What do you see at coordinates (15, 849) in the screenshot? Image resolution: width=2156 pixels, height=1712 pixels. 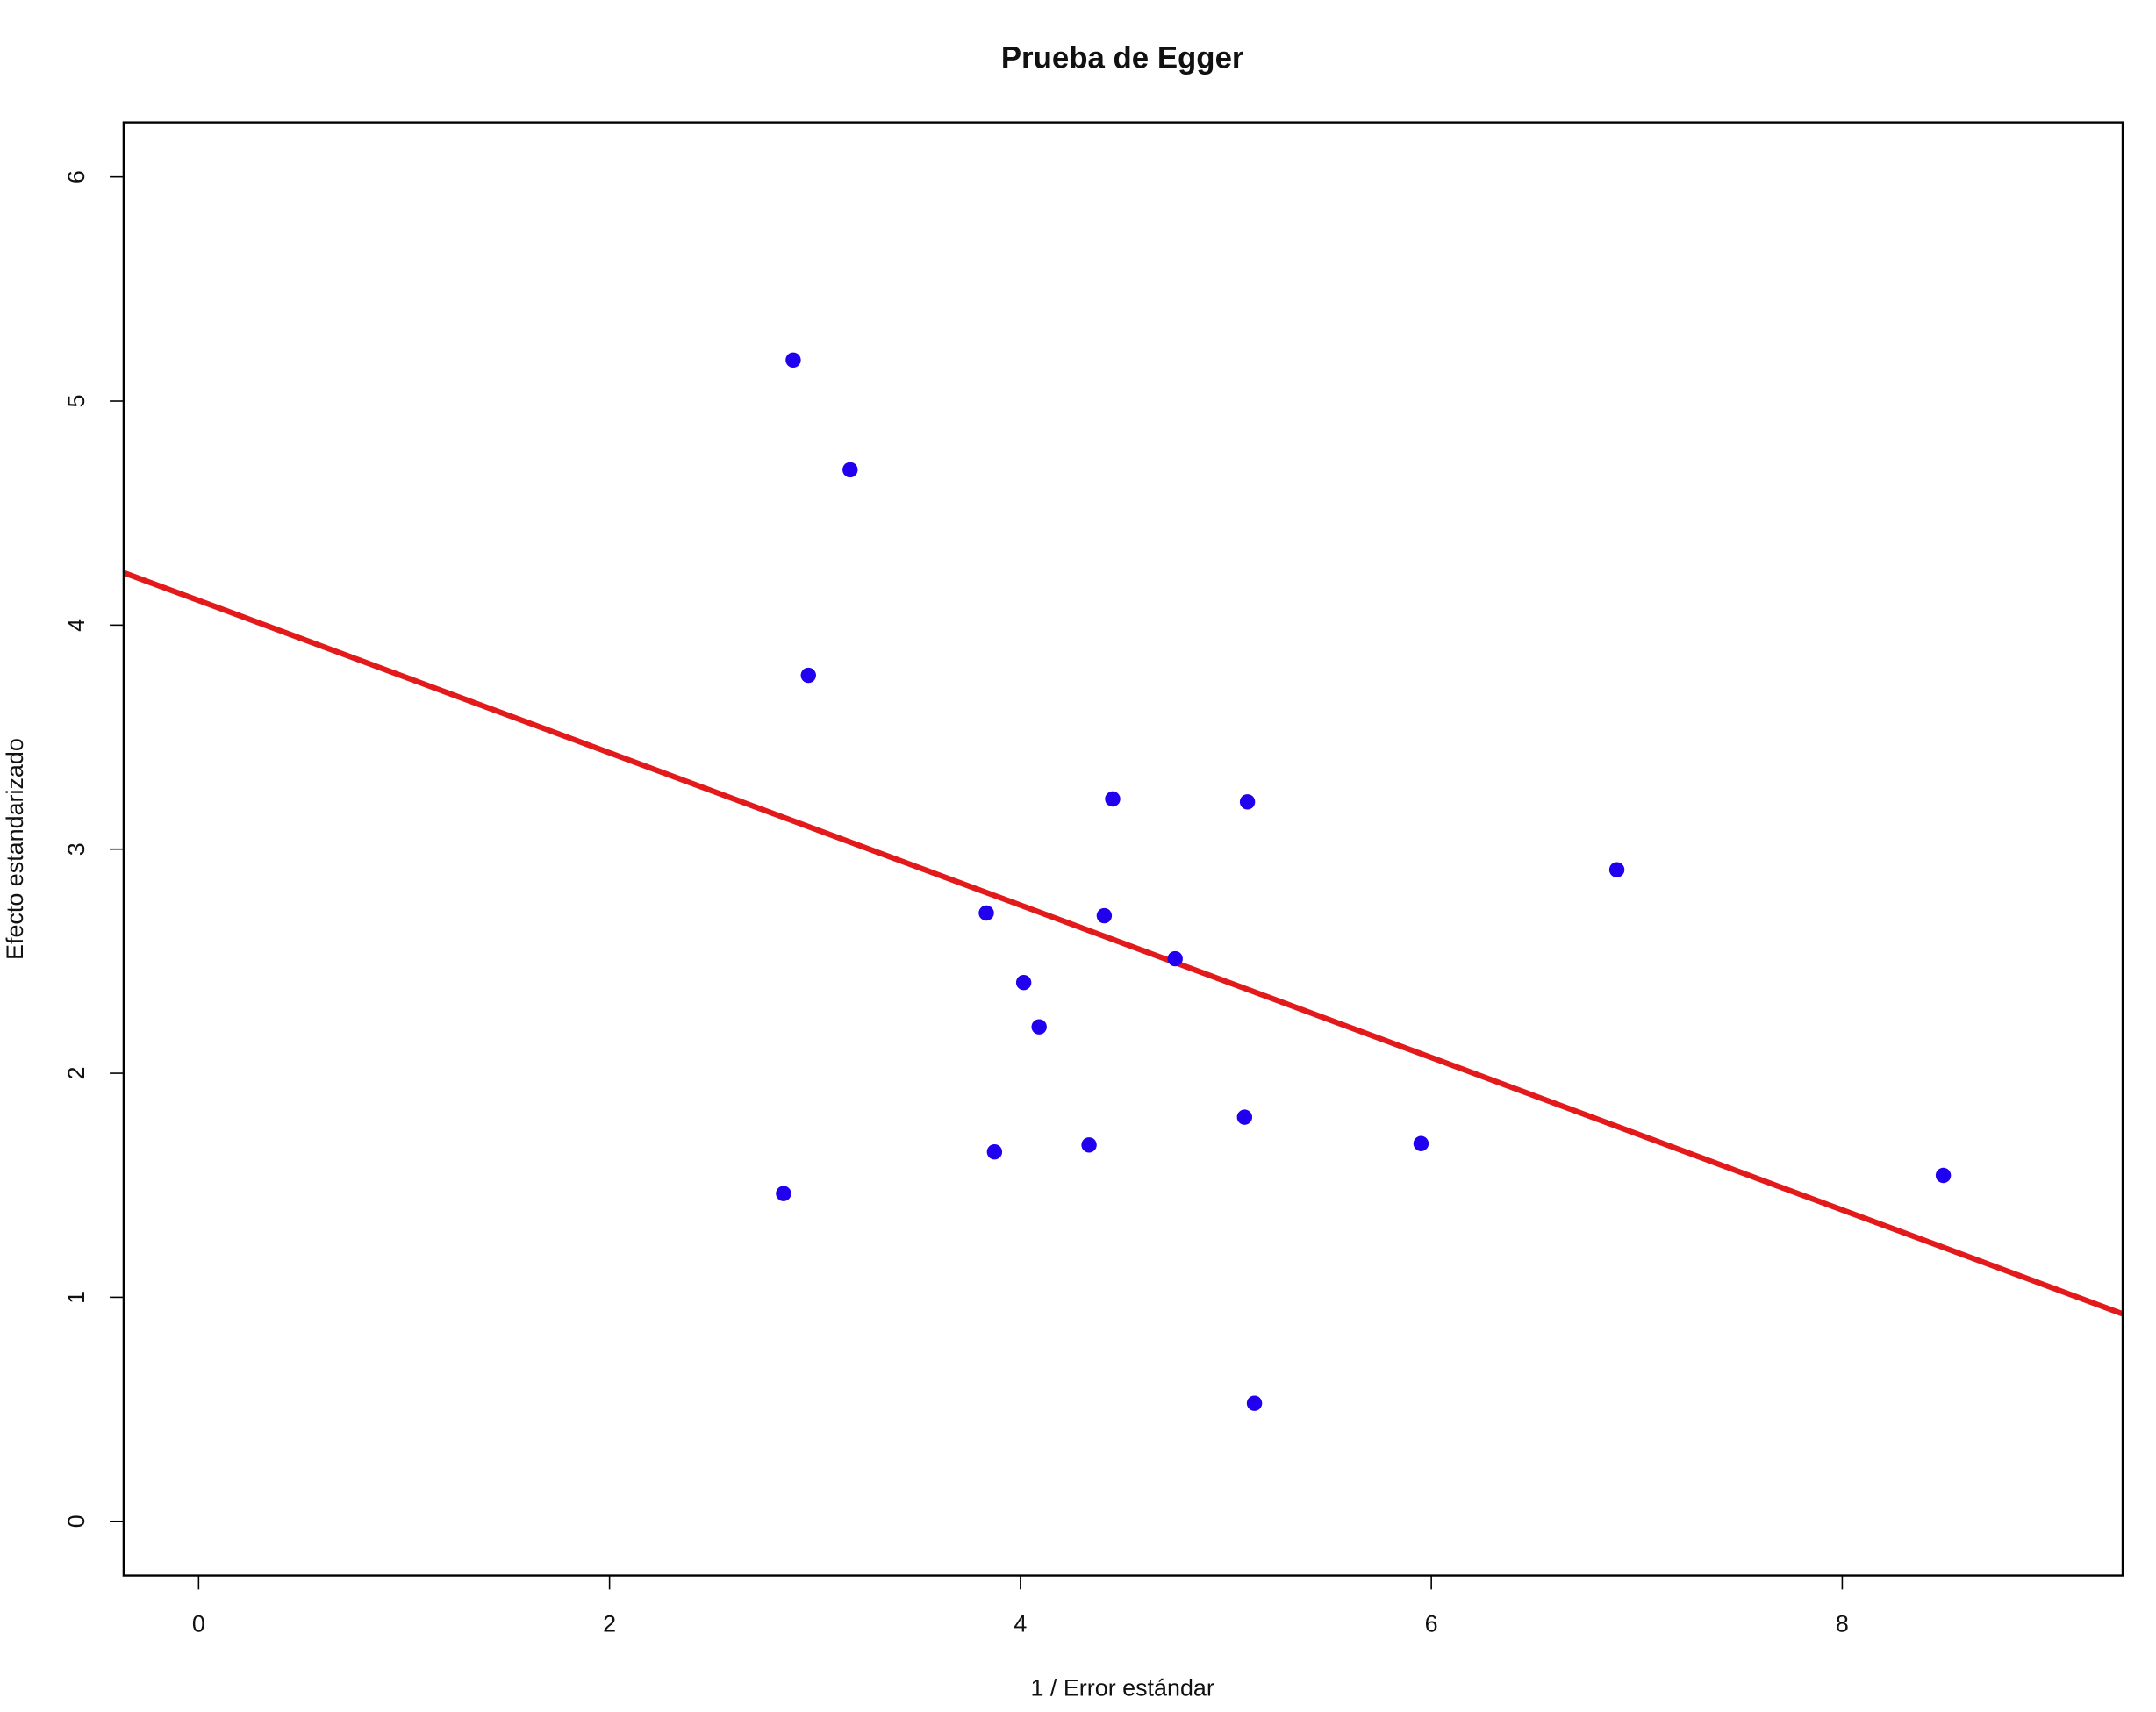 I see `y-axis-label: Efecto estandarizado` at bounding box center [15, 849].